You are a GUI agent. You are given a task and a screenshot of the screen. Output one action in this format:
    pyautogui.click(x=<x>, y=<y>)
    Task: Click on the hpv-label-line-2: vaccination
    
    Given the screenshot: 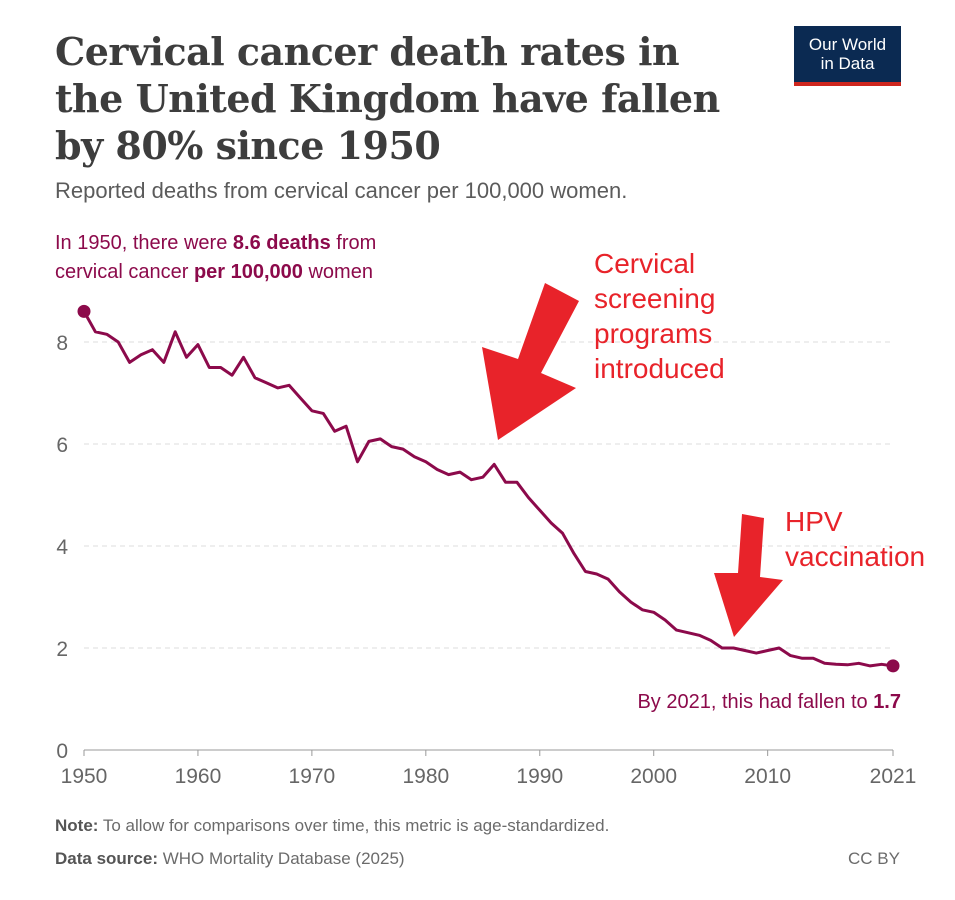 What is the action you would take?
    pyautogui.click(x=855, y=556)
    